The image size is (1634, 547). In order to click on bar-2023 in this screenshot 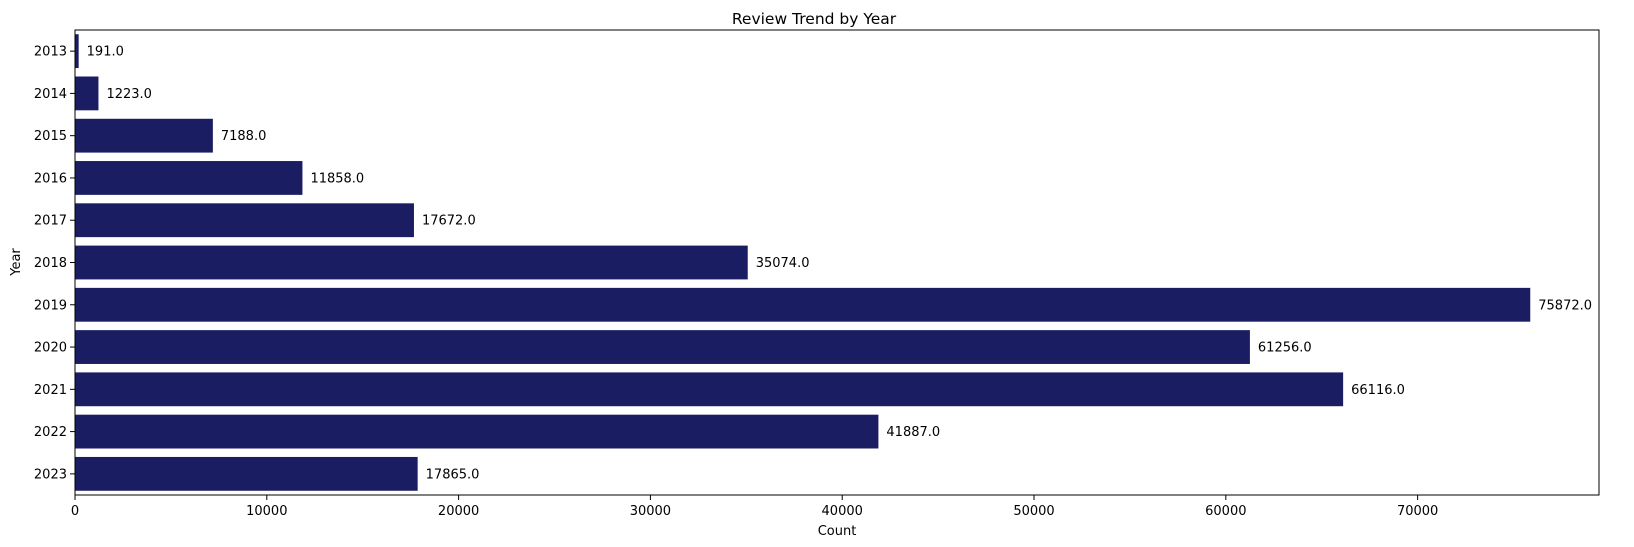, I will do `click(246, 473)`.